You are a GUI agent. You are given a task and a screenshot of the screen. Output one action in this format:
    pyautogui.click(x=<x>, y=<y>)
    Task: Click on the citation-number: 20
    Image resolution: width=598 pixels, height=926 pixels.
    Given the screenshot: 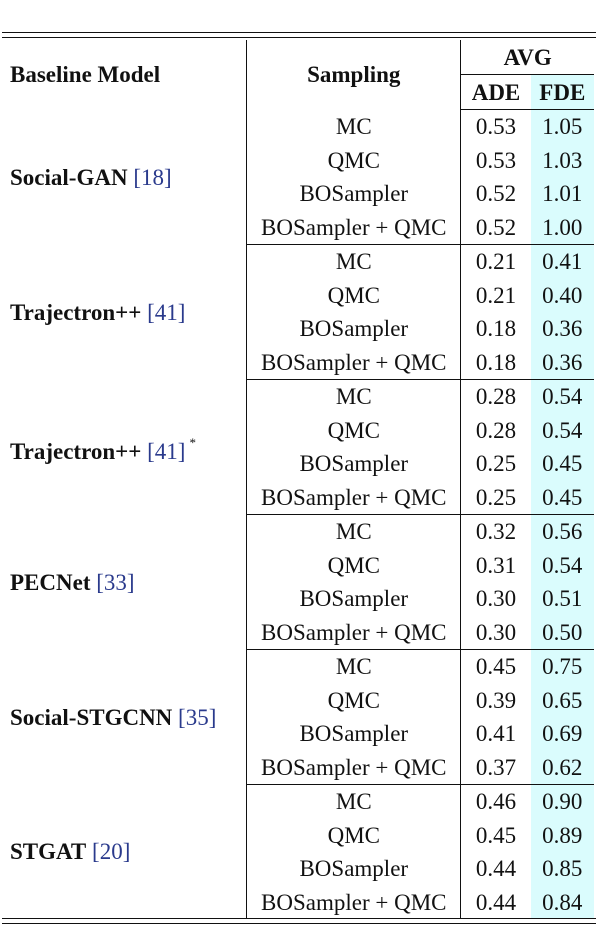 What is the action you would take?
    pyautogui.click(x=111, y=852)
    